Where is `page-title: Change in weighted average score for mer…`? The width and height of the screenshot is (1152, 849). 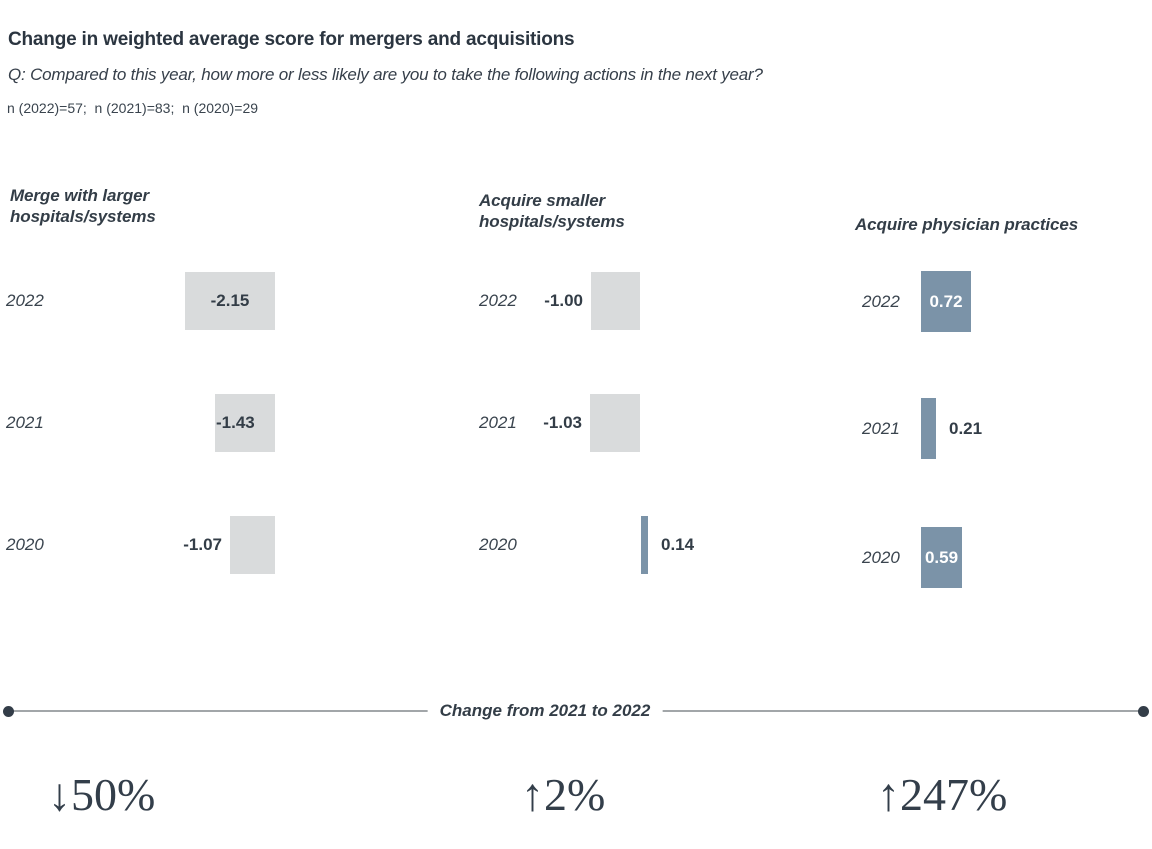
page-title: Change in weighted average score for mer… is located at coordinates (291, 39).